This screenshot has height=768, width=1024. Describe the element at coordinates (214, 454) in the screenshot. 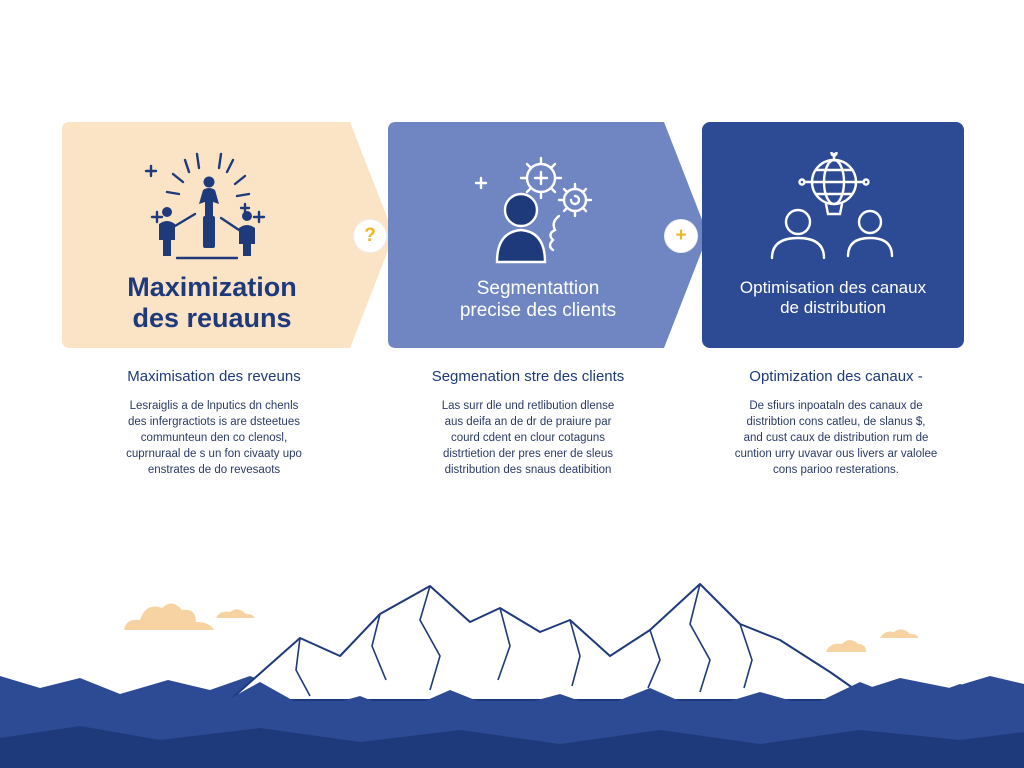

I see `description-line: cuprnuraal de s un fon civaaty upo` at that location.